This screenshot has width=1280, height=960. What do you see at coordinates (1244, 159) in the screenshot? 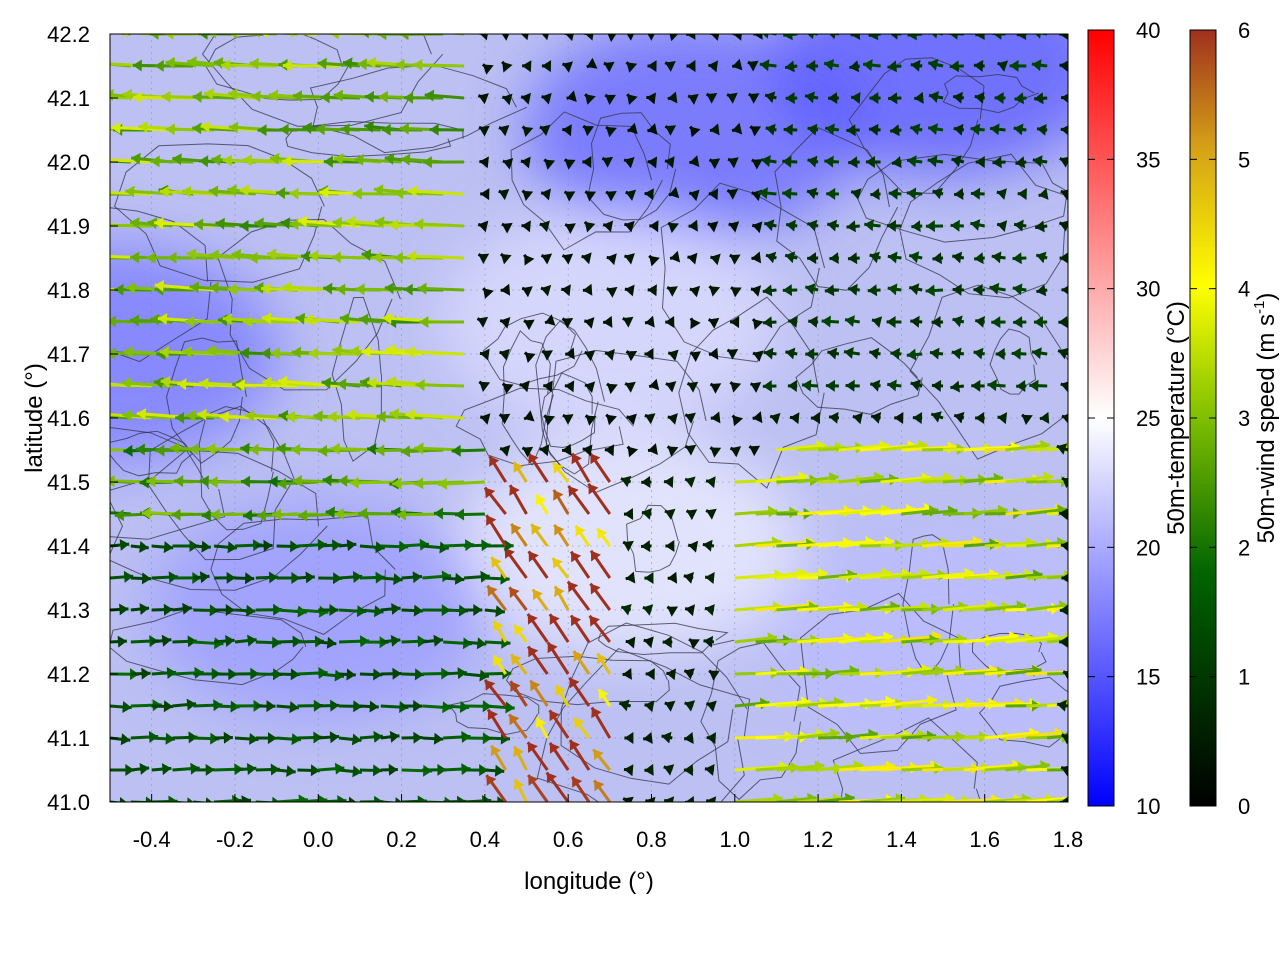
I see `colorbar-tick-label: 5` at bounding box center [1244, 159].